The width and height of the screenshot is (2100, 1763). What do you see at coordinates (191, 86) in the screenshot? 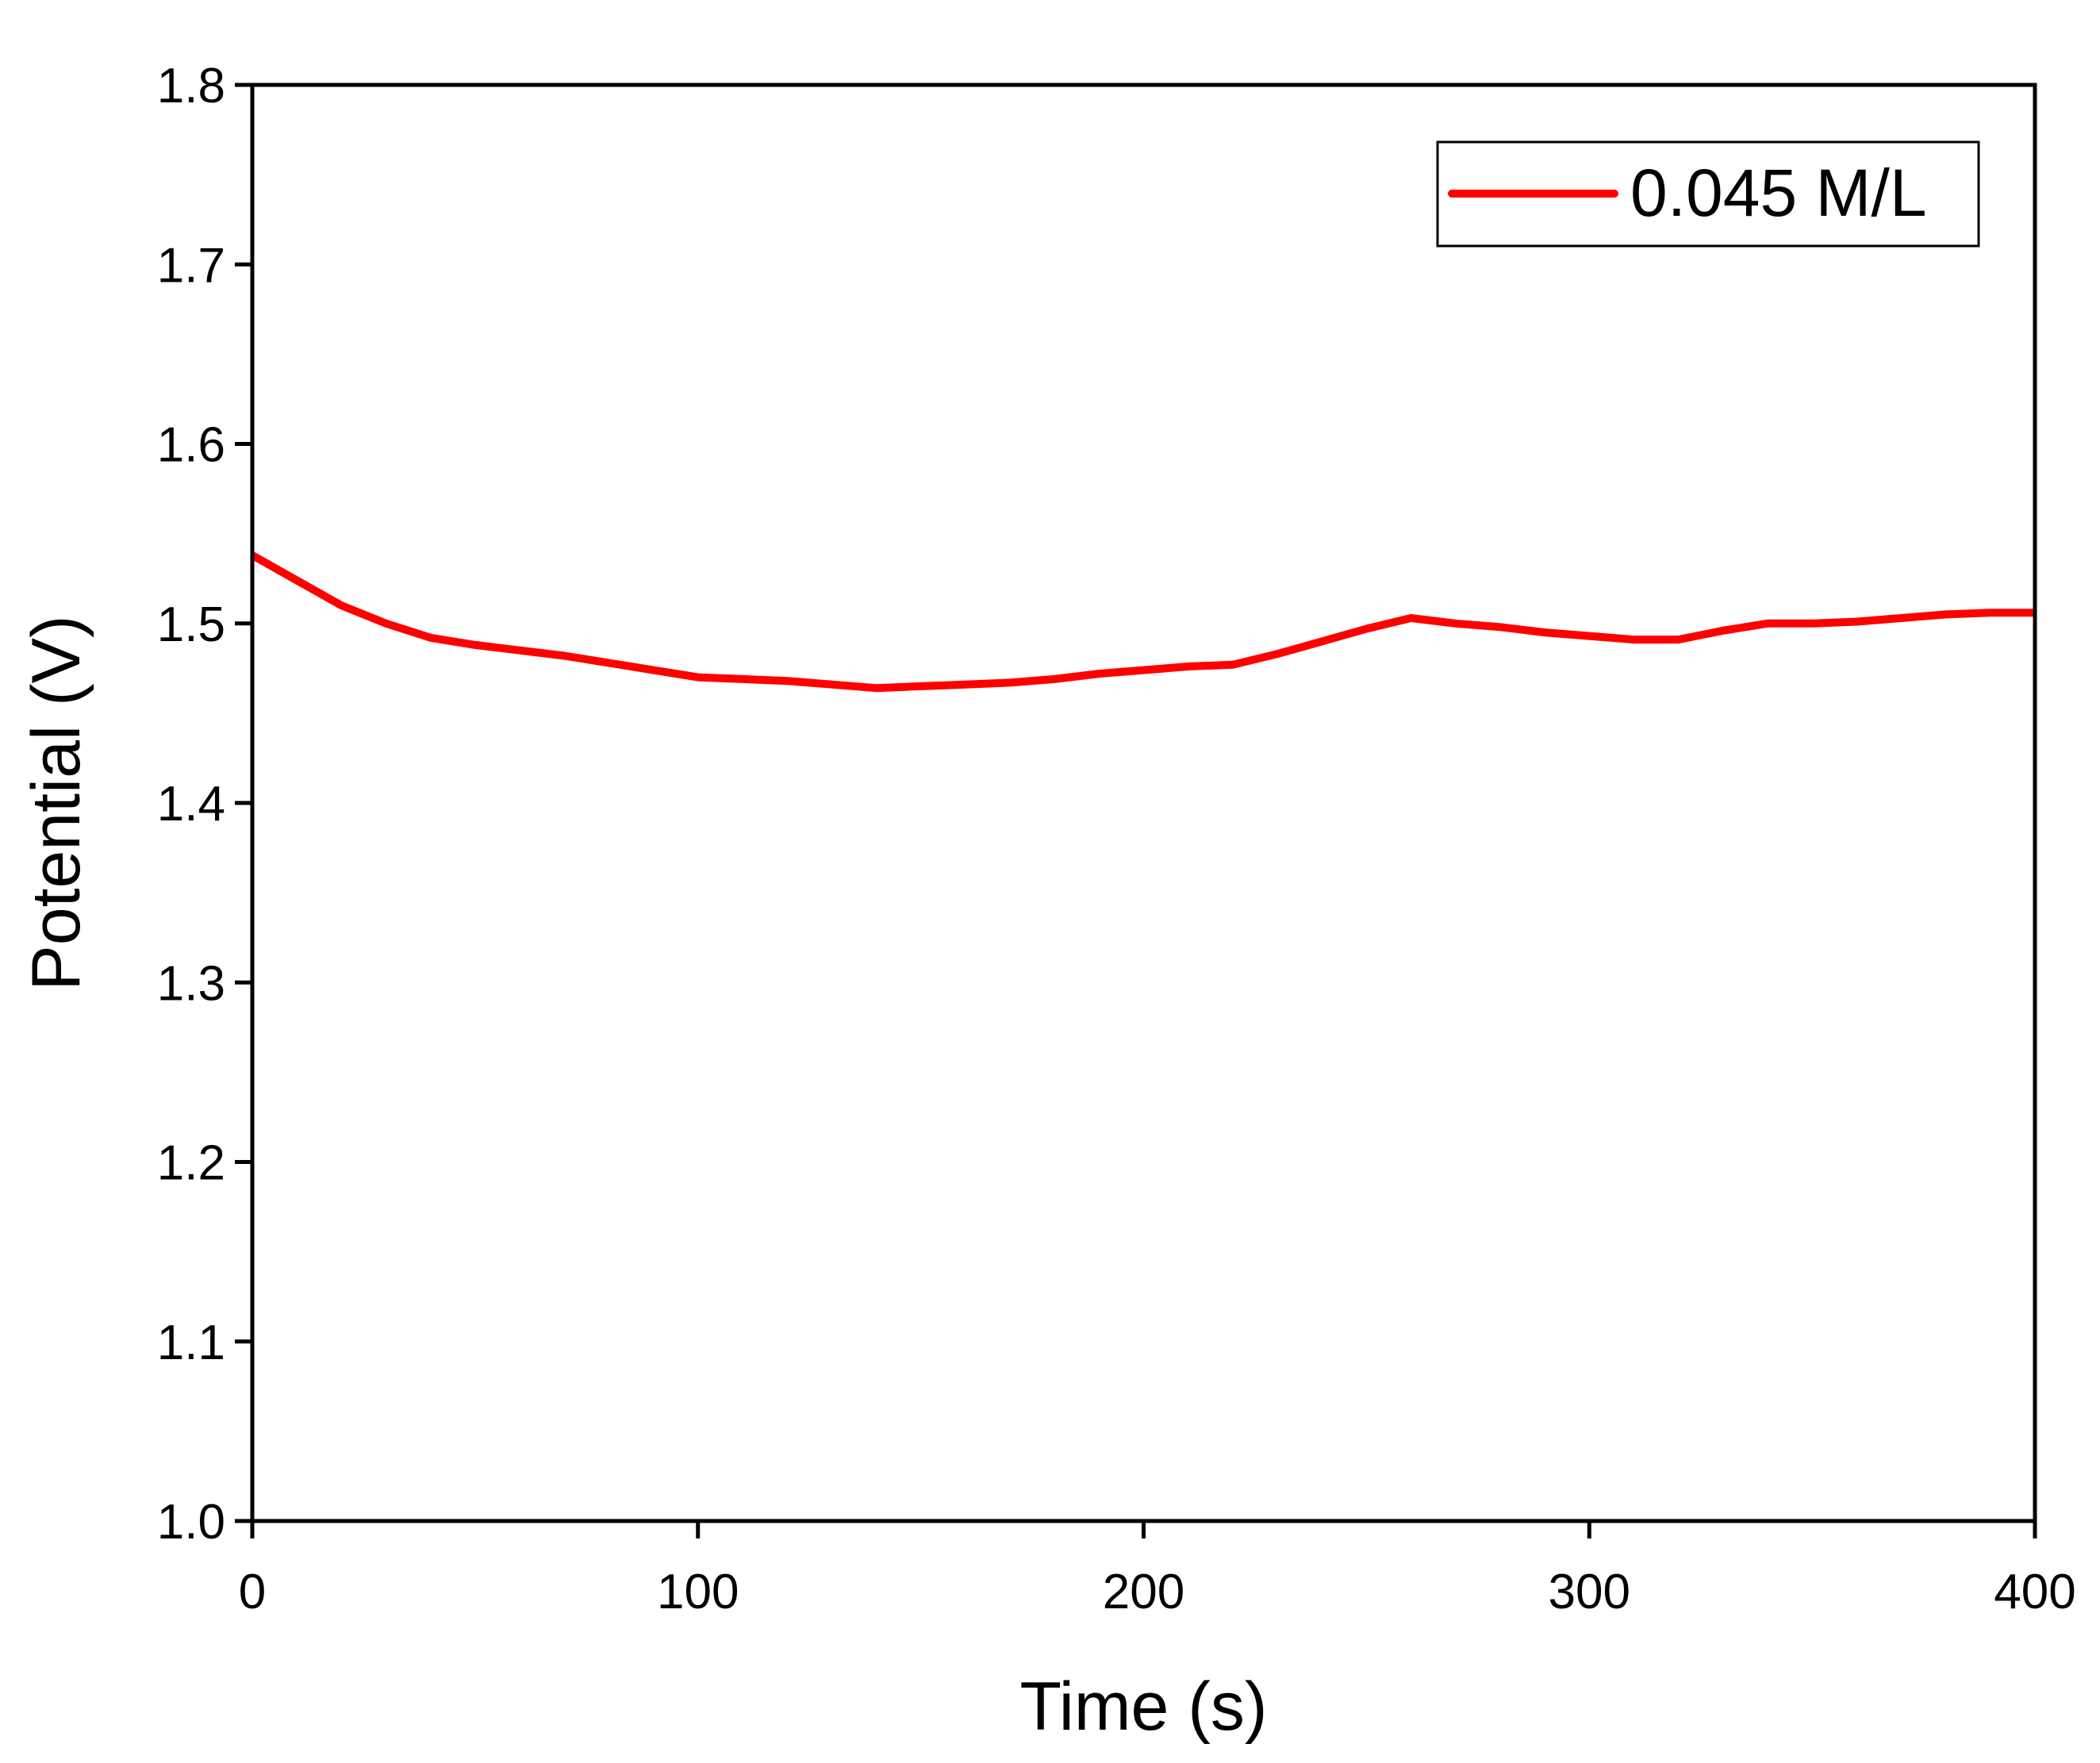
I see `y-tick-label: 1.8` at bounding box center [191, 86].